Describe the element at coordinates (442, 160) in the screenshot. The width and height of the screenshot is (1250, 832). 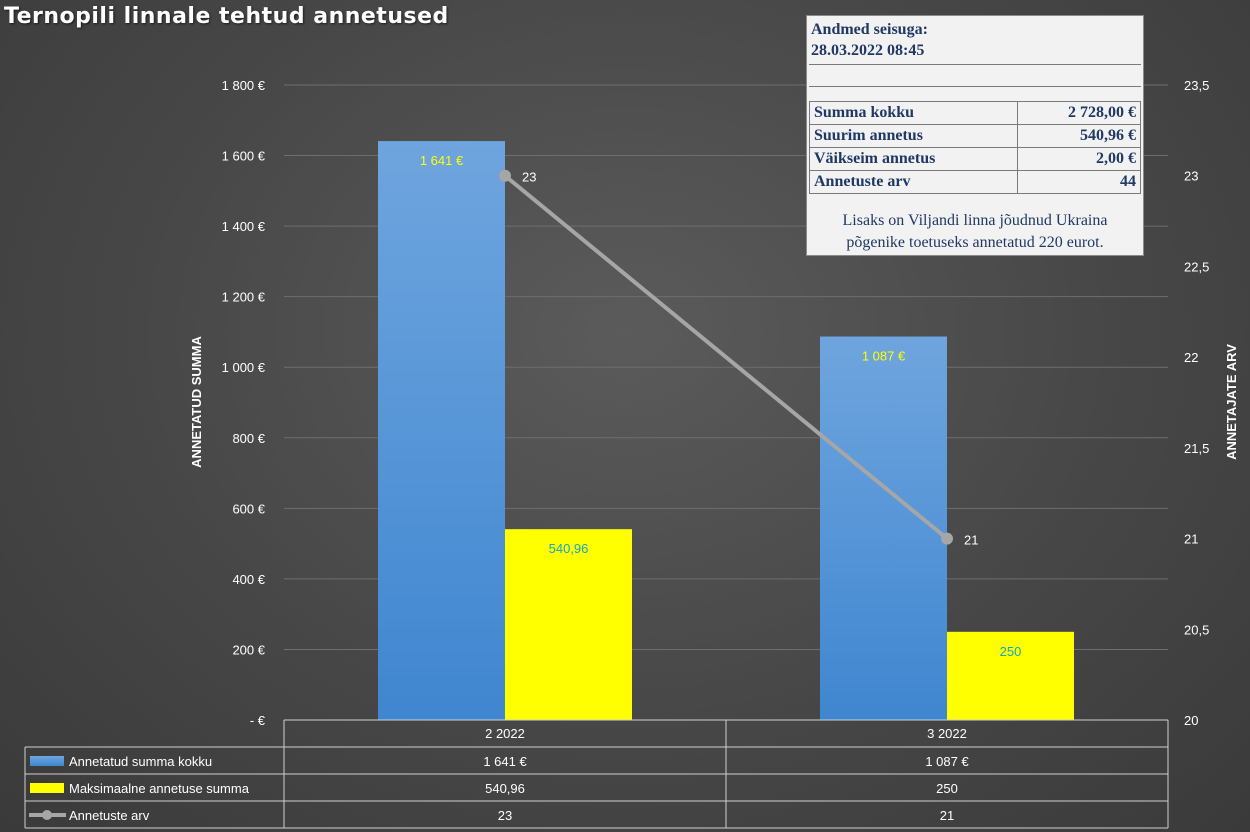
I see `bar-data-label: 1 641 €` at that location.